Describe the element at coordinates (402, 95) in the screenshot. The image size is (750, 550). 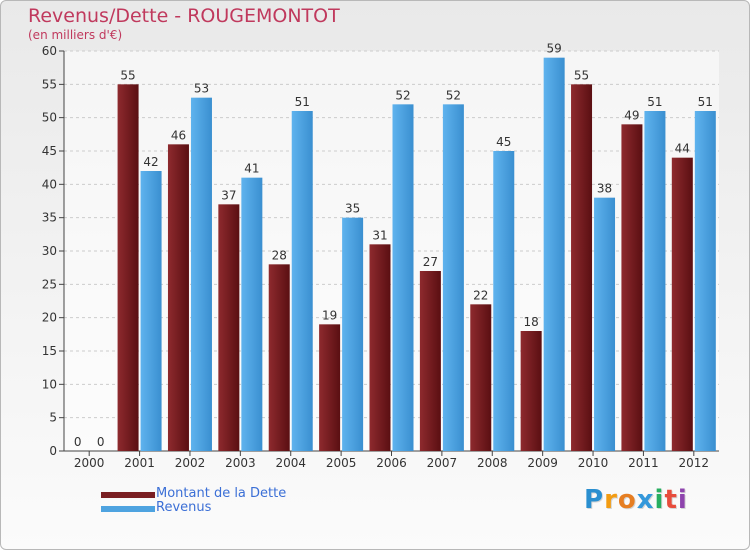
I see `data-label-revenus-2006: 52` at that location.